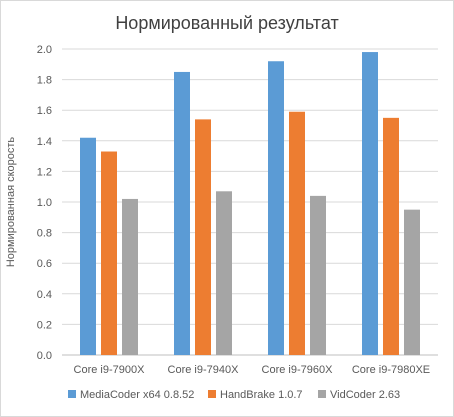 The image size is (454, 417). I want to click on category-label: Core i9-7960X, so click(298, 370).